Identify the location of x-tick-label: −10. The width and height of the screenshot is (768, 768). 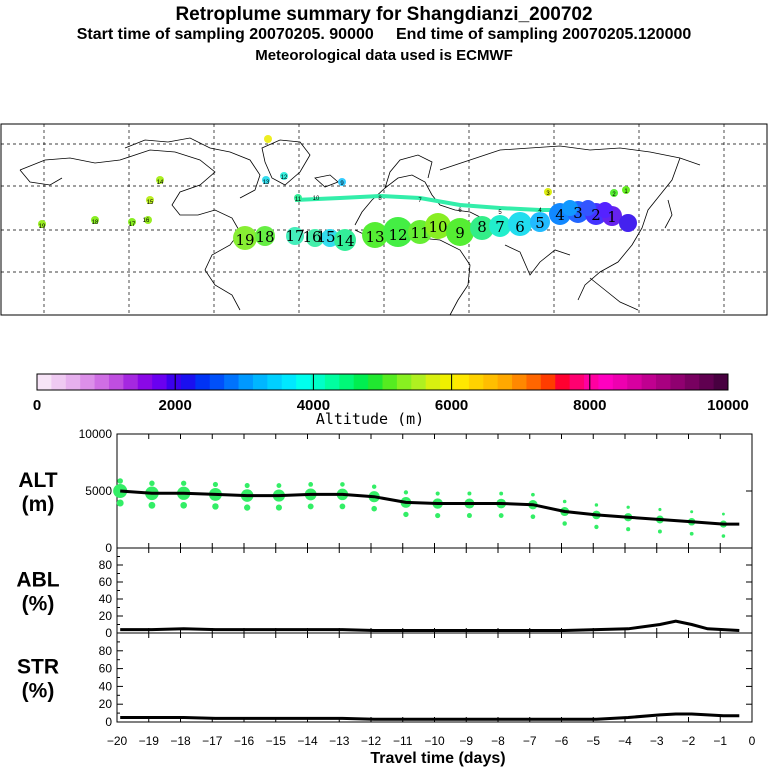
(434, 741).